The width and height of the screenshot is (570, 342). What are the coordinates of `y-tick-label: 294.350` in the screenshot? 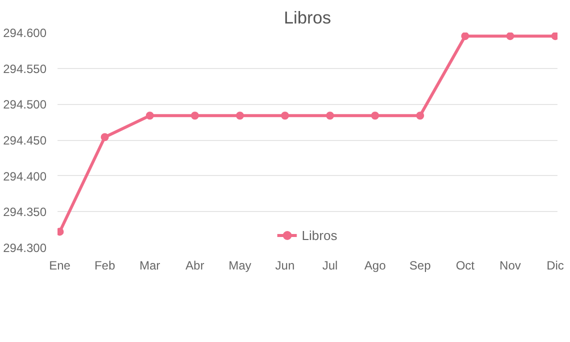 It's located at (25, 212).